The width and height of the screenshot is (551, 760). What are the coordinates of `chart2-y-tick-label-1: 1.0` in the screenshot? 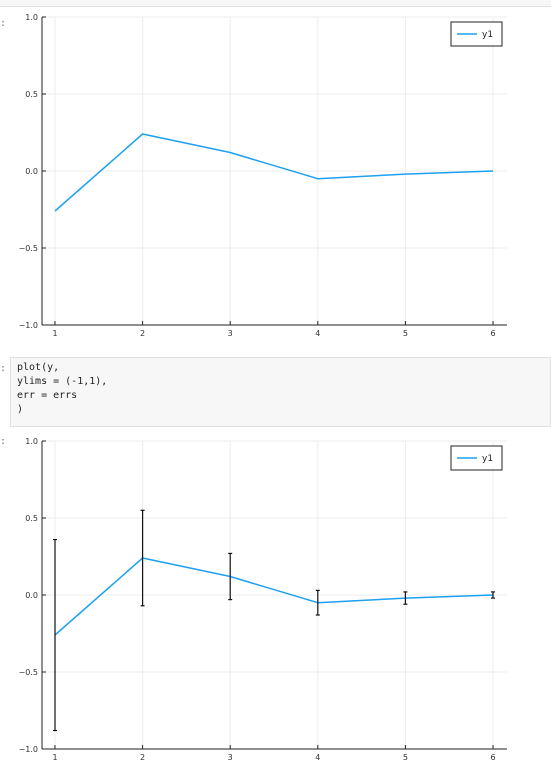 It's located at (31, 441).